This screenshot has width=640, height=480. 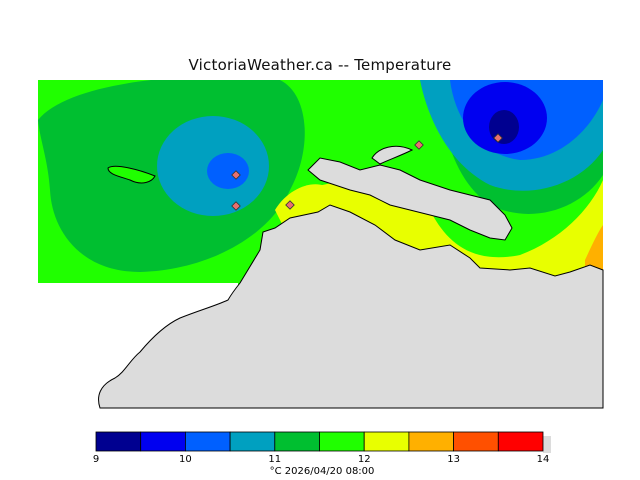 What do you see at coordinates (96, 459) in the screenshot?
I see `legend-tick-label: 9` at bounding box center [96, 459].